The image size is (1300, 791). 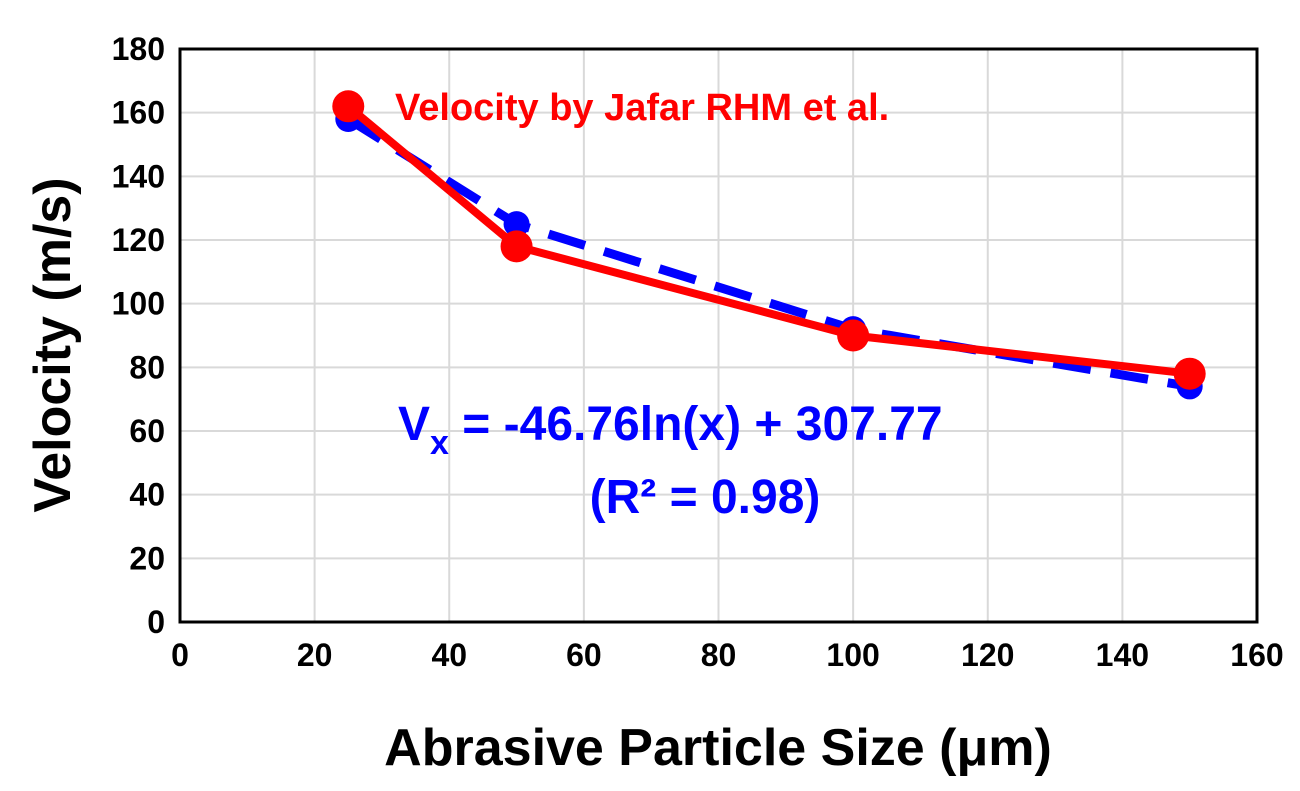 What do you see at coordinates (852, 655) in the screenshot?
I see `x-tick-label: 100` at bounding box center [852, 655].